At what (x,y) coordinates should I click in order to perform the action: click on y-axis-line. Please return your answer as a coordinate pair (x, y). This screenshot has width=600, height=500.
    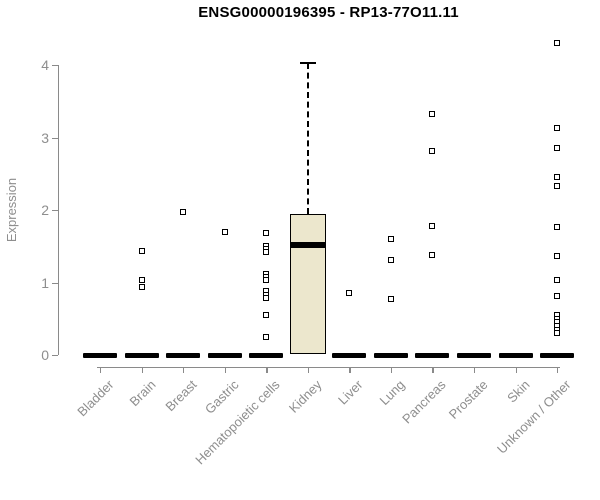
    Looking at the image, I should click on (59, 210).